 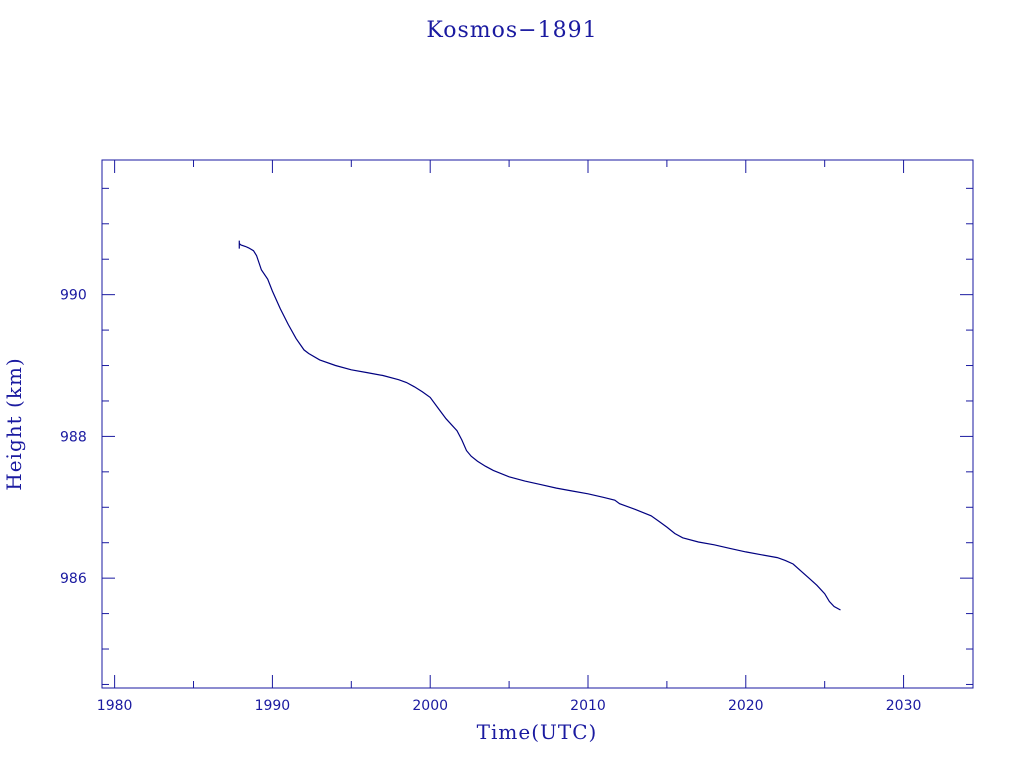 What do you see at coordinates (14, 423) in the screenshot?
I see `y-axis-label: Height (km)` at bounding box center [14, 423].